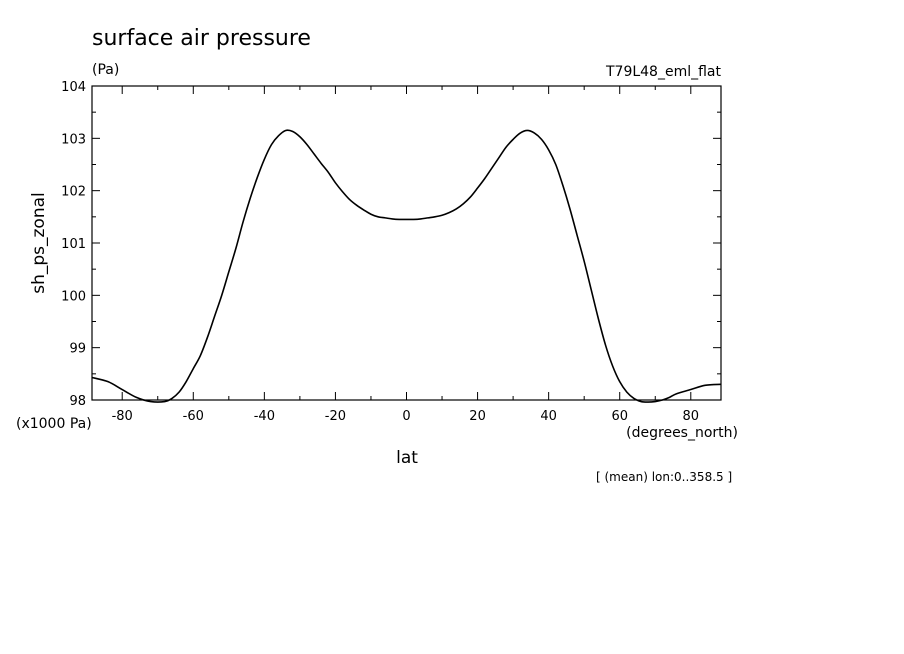 This screenshot has width=904, height=654. What do you see at coordinates (73, 296) in the screenshot?
I see `y-tick-label: 100` at bounding box center [73, 296].